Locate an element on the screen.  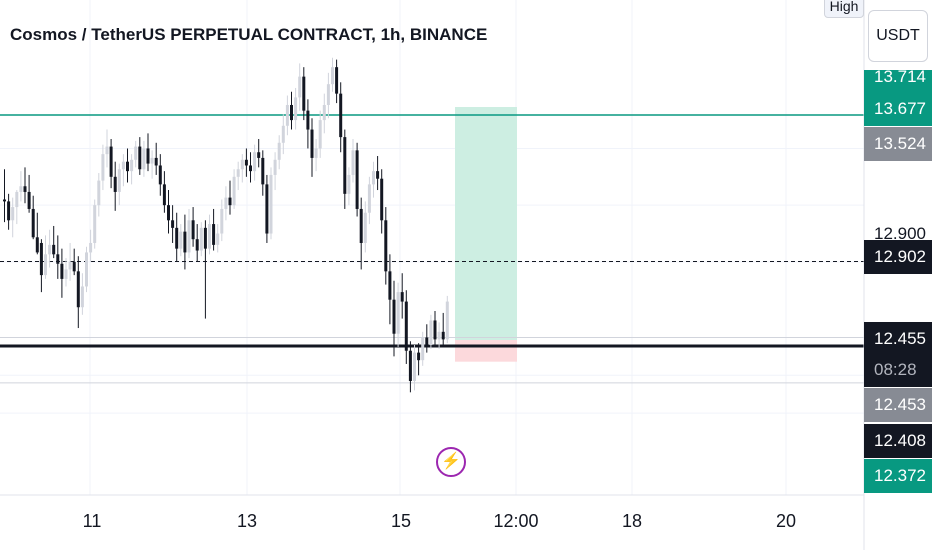
stop-zone is located at coordinates (486, 351).